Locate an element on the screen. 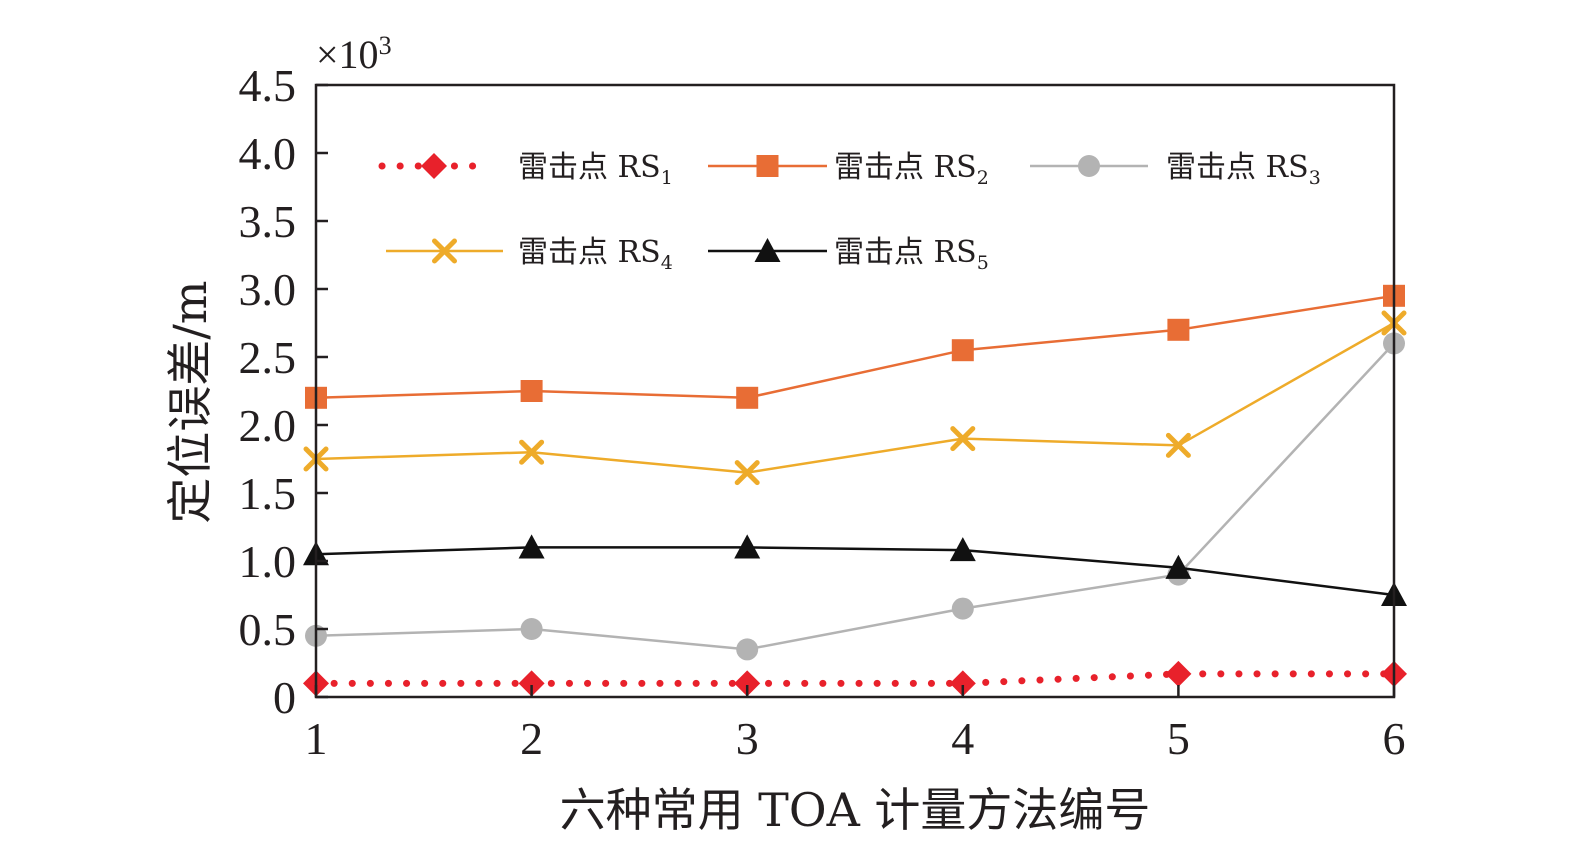  y-tick-label: 2.5 is located at coordinates (268, 357).